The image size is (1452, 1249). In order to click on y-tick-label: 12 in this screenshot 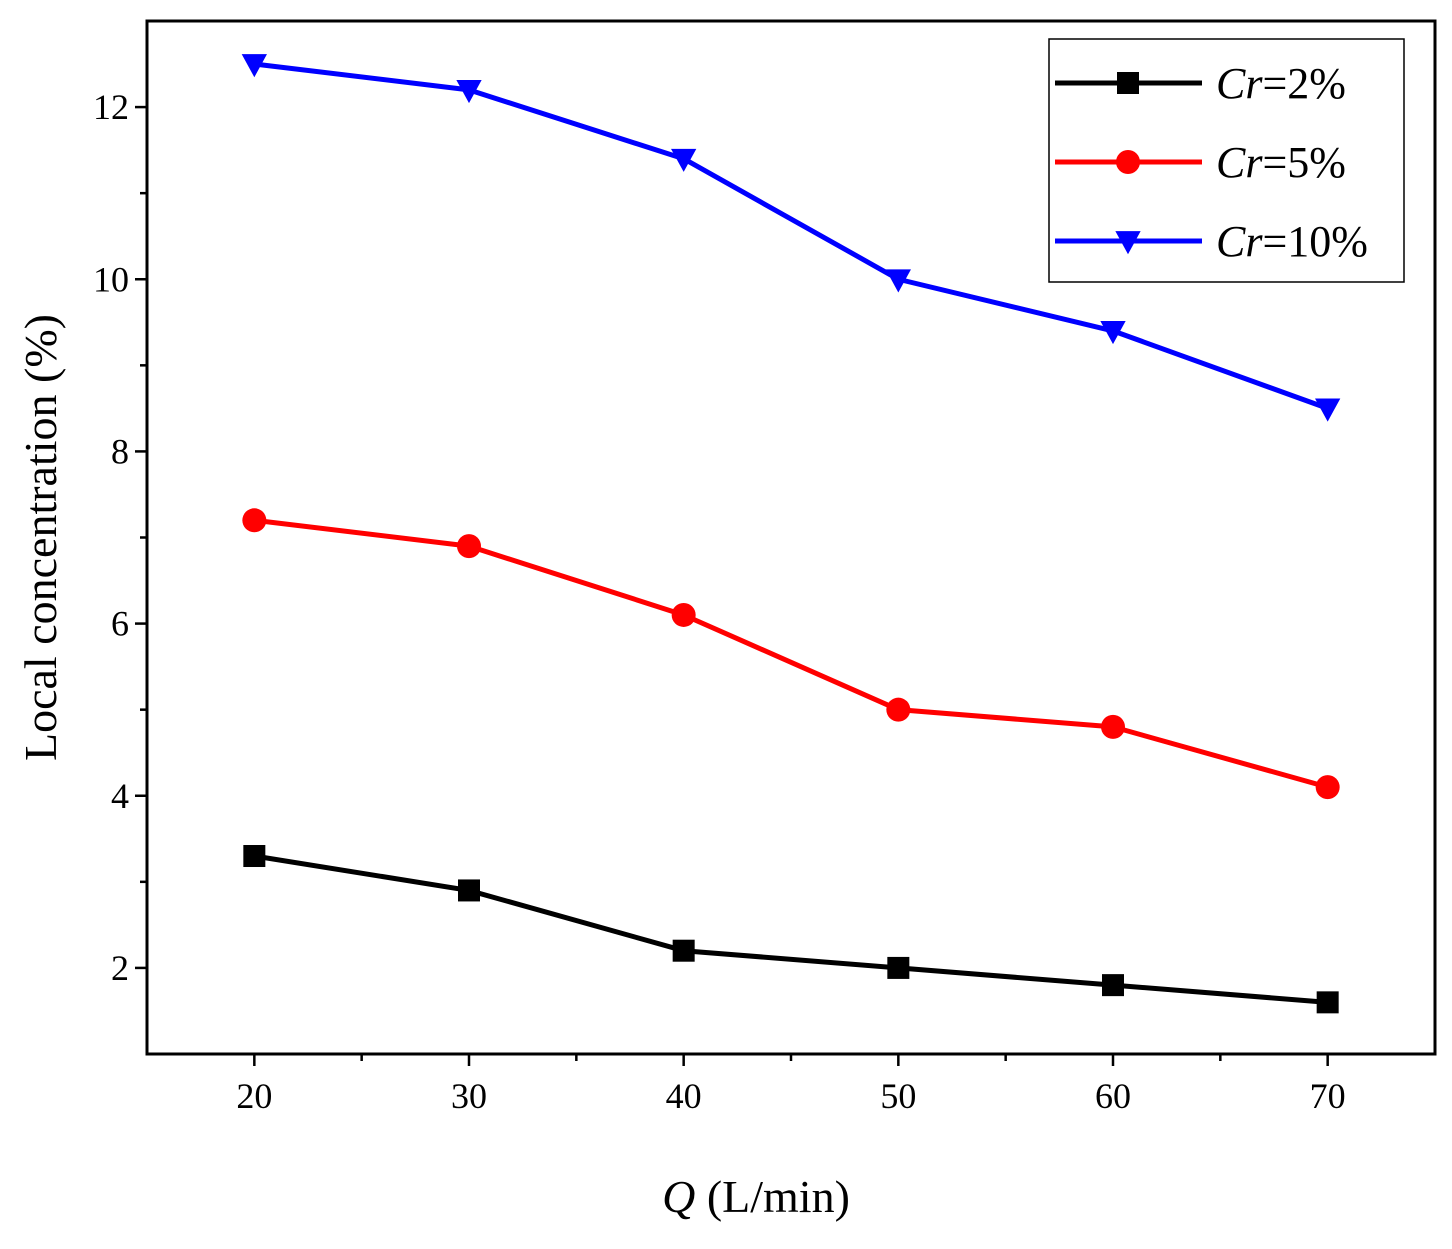, I will do `click(111, 107)`.